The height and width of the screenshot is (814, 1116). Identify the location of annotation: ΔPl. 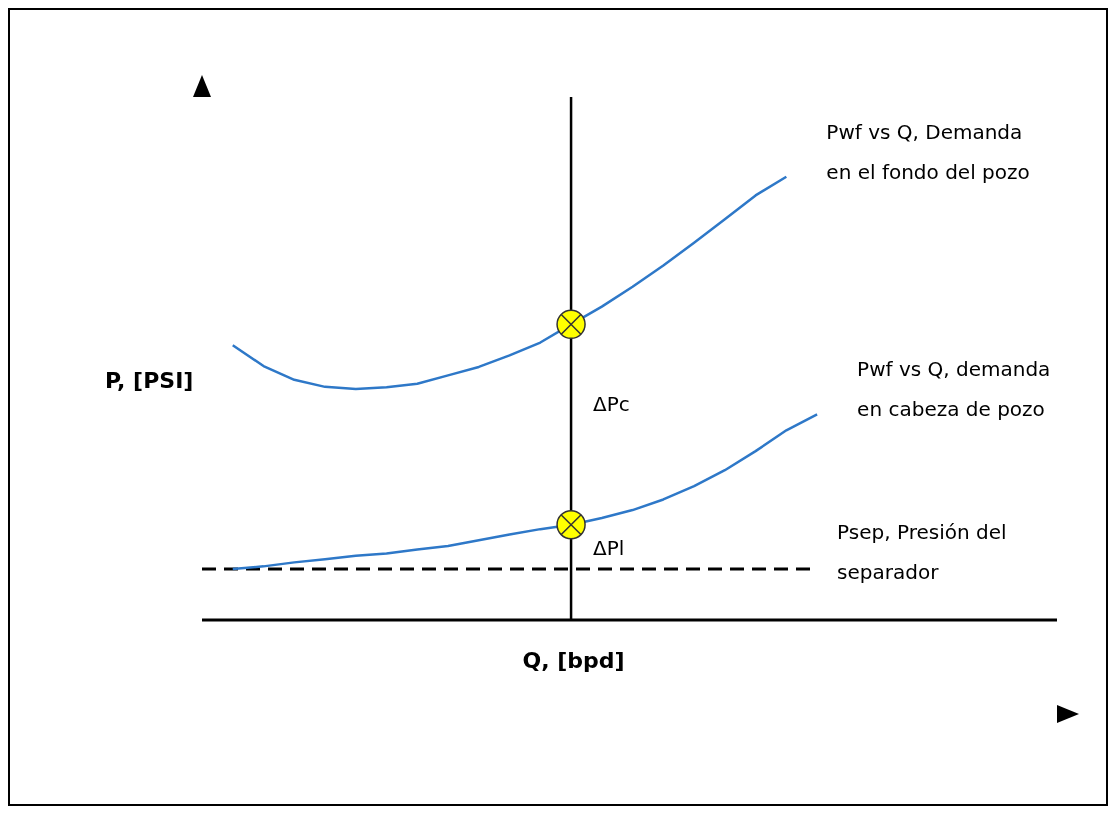
(609, 547).